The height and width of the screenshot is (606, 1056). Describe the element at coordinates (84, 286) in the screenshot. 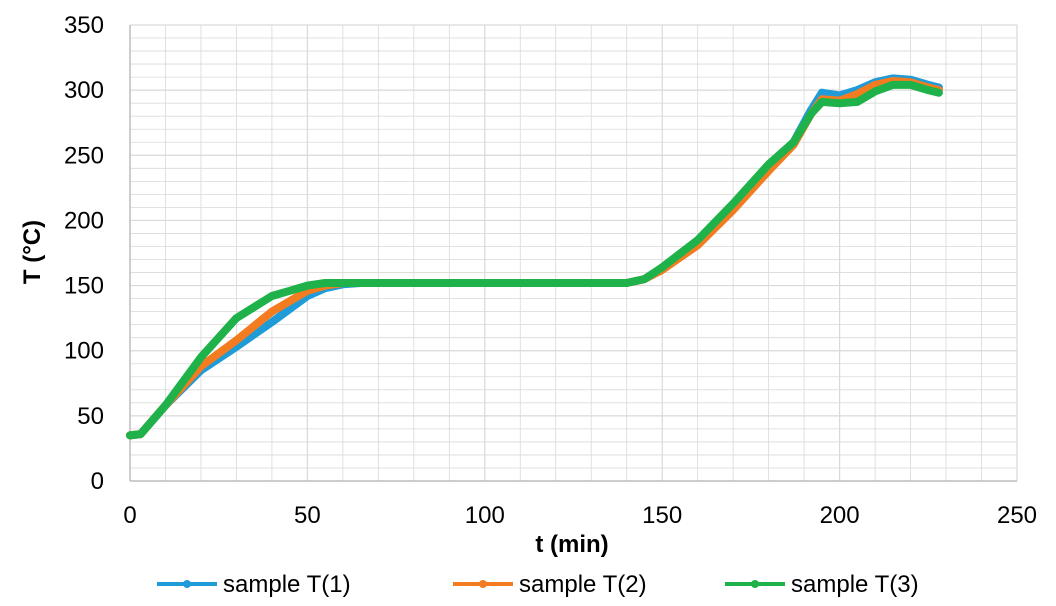

I see `y-tick-label: 150` at that location.